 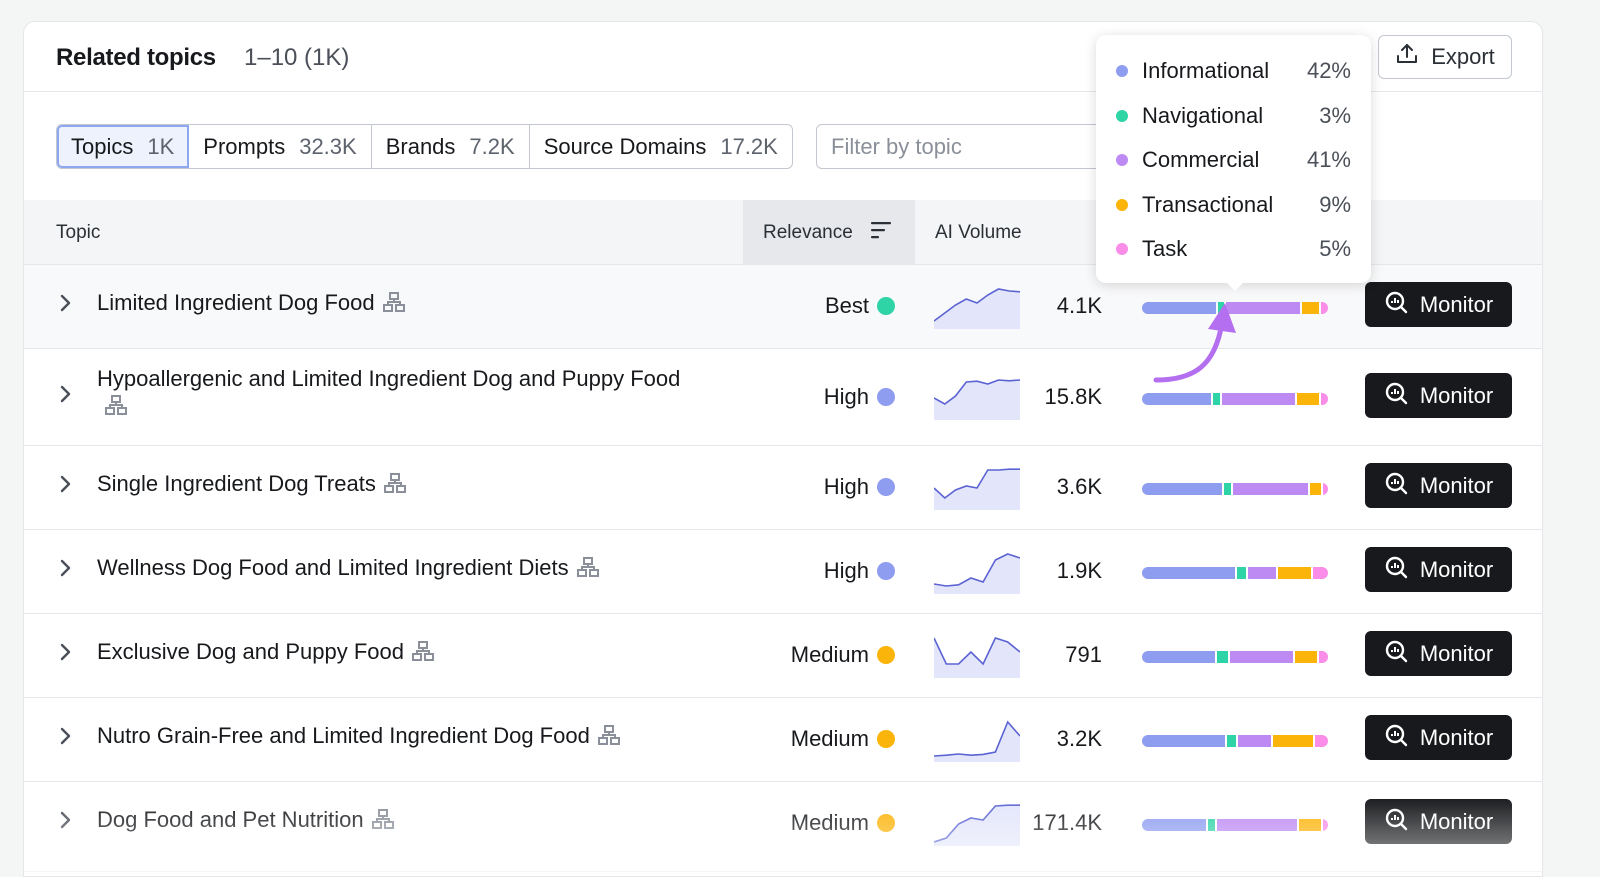 I want to click on column-relevance: Relevance, so click(x=829, y=232).